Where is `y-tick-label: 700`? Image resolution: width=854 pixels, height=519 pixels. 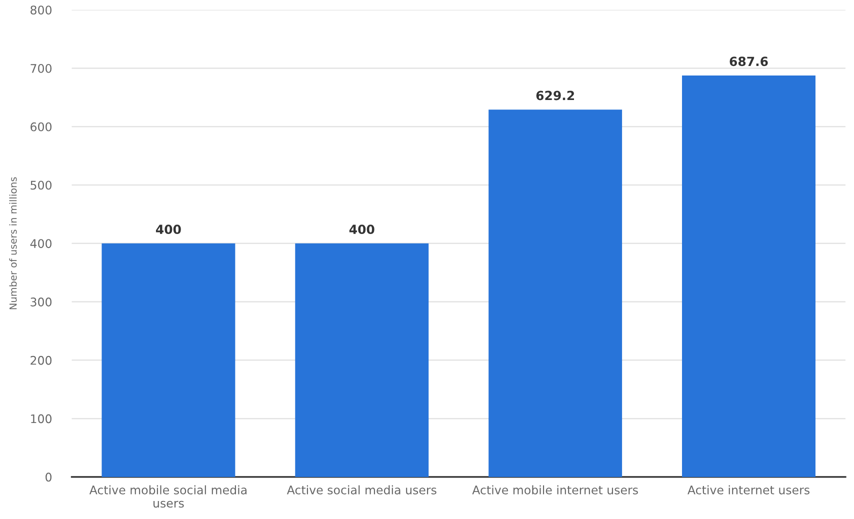 y-tick-label: 700 is located at coordinates (41, 68).